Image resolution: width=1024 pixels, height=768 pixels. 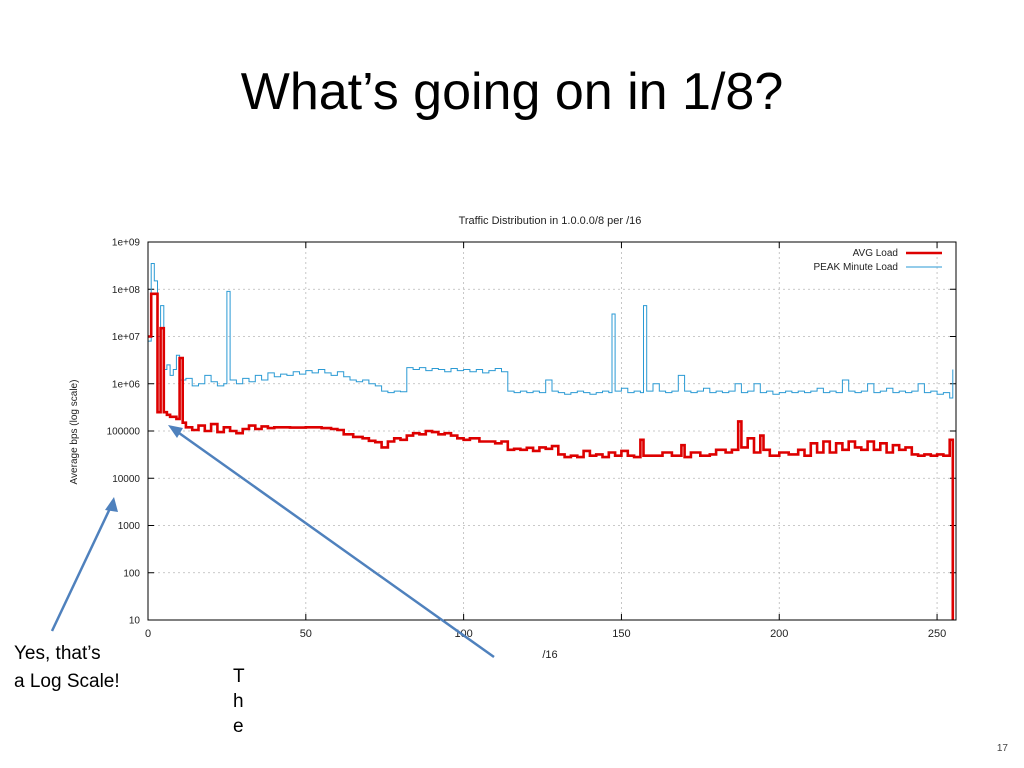 What do you see at coordinates (126, 243) in the screenshot?
I see `y-tick-label: 1e+09` at bounding box center [126, 243].